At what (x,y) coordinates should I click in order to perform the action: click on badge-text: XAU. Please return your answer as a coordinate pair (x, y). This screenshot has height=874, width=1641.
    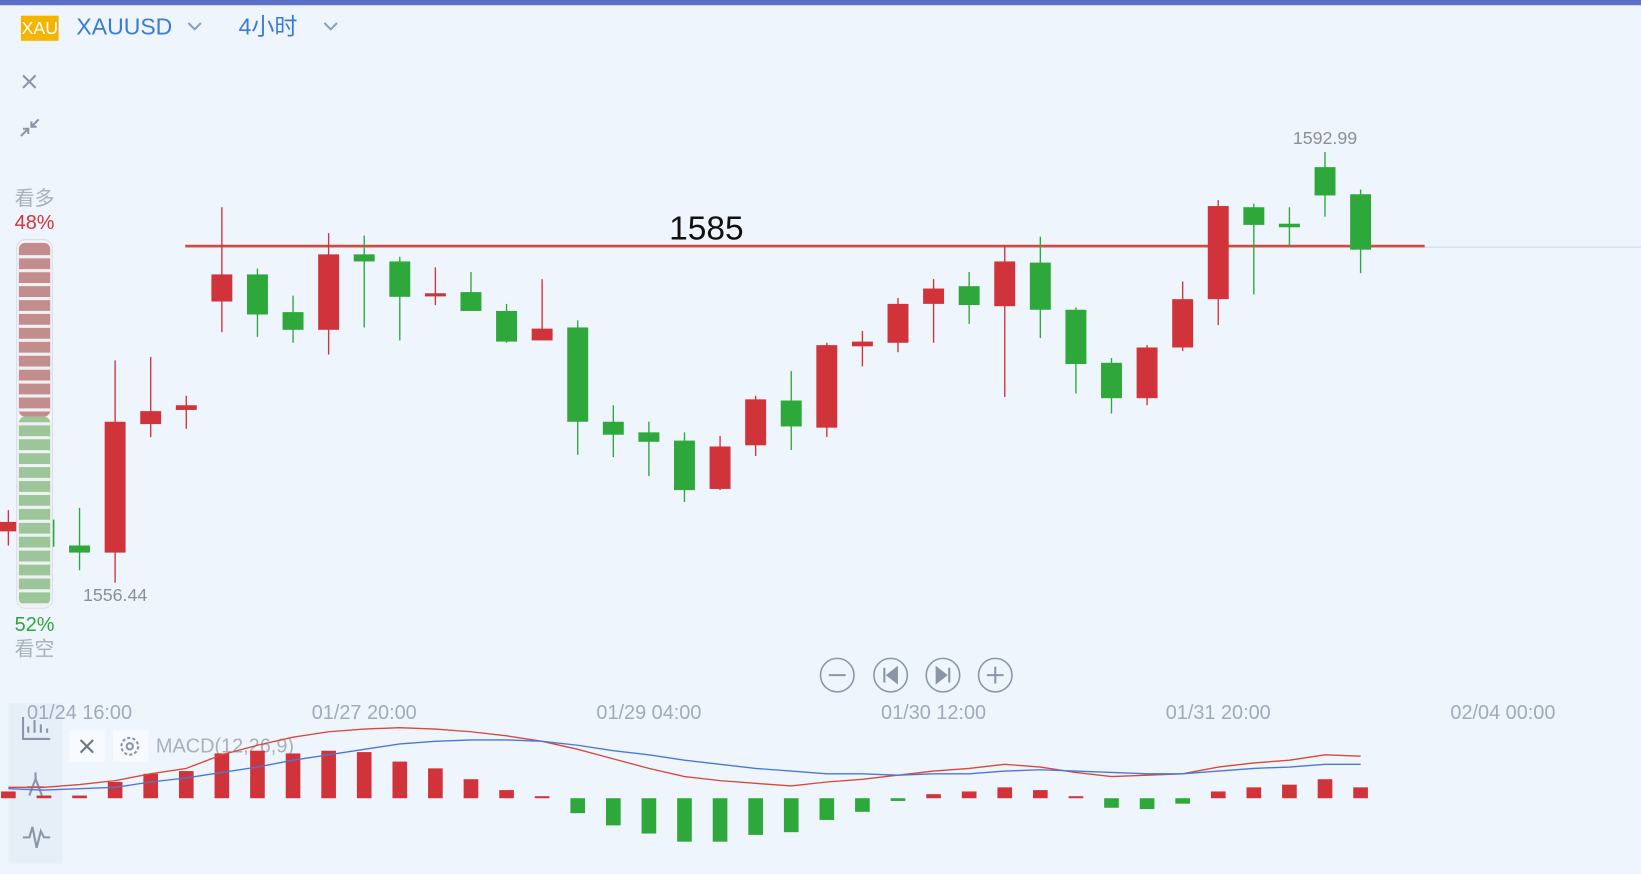
    Looking at the image, I should click on (39, 28).